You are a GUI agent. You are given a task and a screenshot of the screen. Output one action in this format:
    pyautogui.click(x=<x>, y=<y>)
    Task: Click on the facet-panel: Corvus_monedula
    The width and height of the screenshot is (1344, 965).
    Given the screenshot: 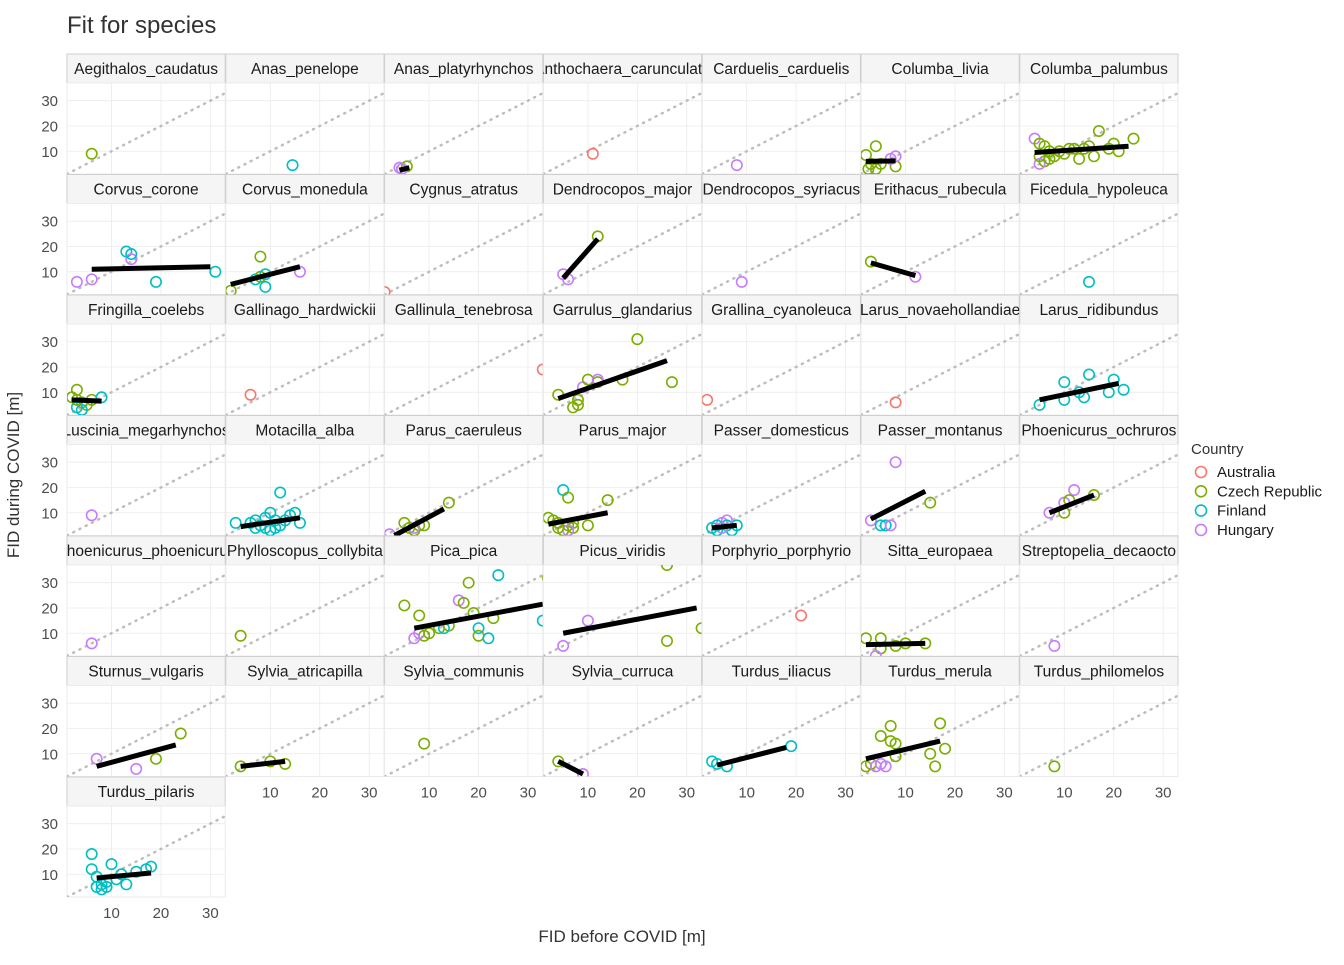 What is the action you would take?
    pyautogui.click(x=305, y=234)
    